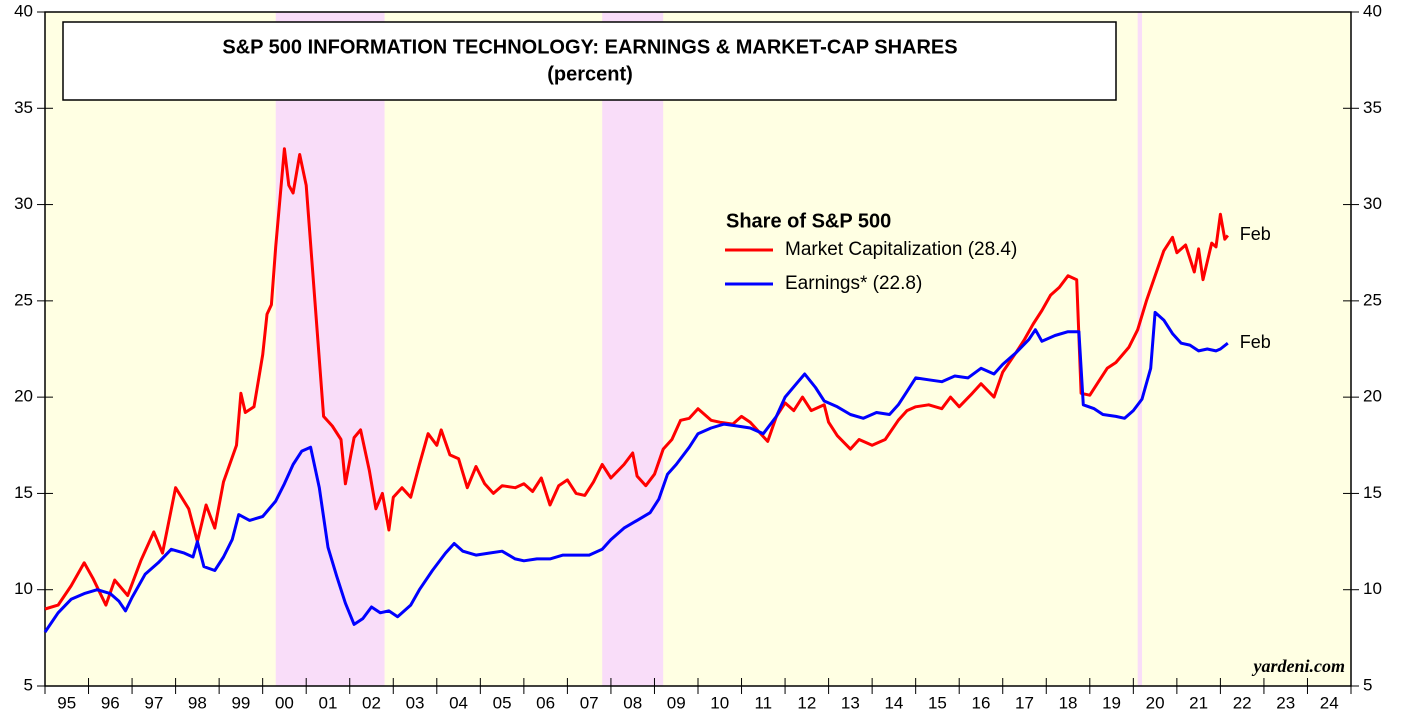  Describe the element at coordinates (1285, 702) in the screenshot. I see `x-tick-label: 23` at that location.